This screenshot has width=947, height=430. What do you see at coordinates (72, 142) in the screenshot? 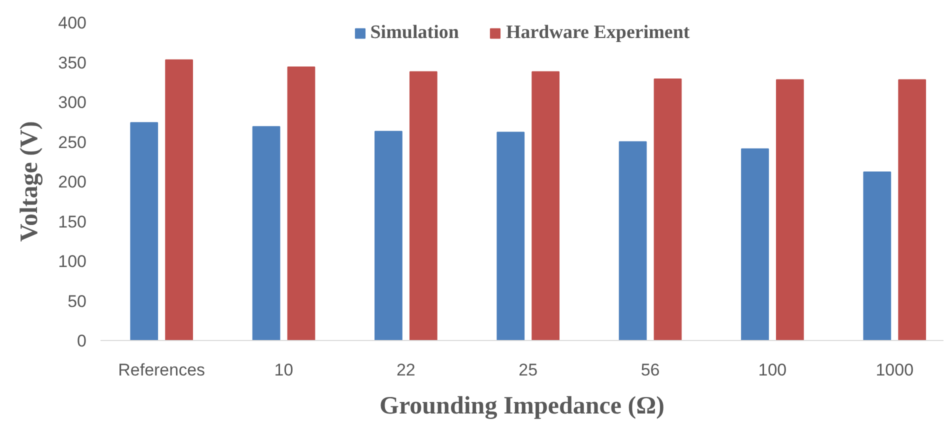
I see `y-tick-label: 250` at bounding box center [72, 142].